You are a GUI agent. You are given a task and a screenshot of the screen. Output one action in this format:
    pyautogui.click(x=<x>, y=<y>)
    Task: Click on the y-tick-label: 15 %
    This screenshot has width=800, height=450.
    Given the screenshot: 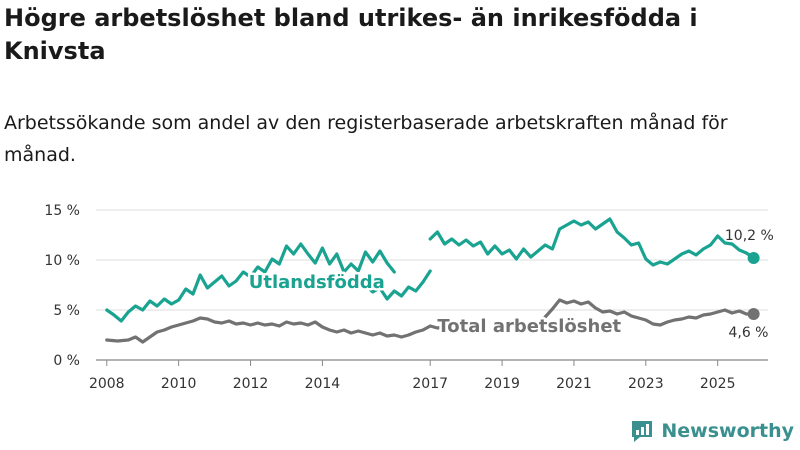 What is the action you would take?
    pyautogui.click(x=62, y=211)
    